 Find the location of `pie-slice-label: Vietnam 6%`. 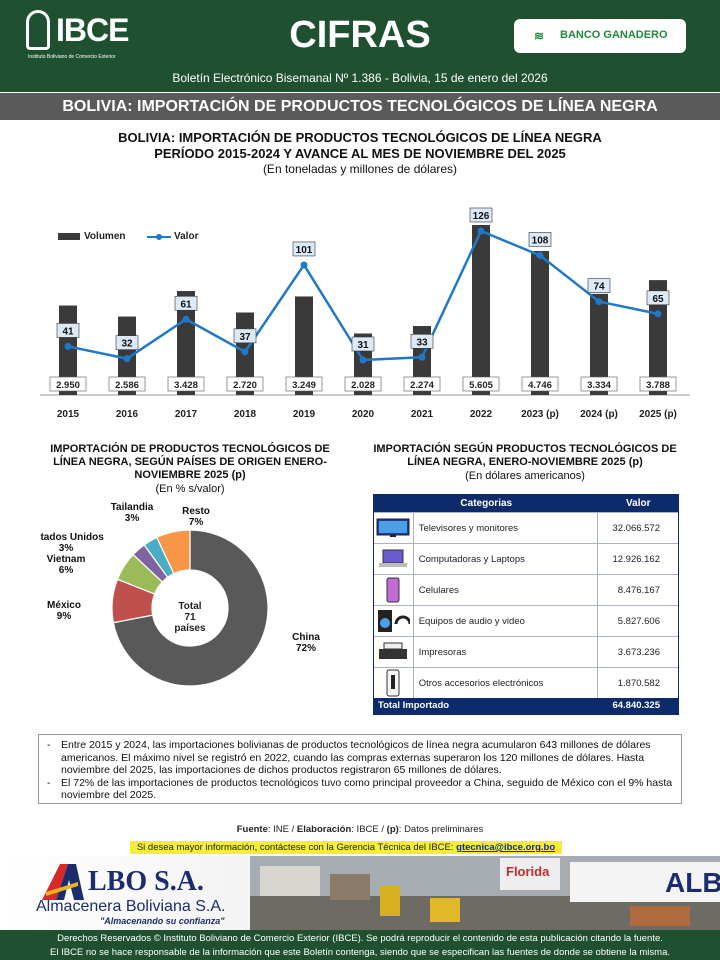

pie-slice-label: Vietnam 6% is located at coordinates (66, 565).